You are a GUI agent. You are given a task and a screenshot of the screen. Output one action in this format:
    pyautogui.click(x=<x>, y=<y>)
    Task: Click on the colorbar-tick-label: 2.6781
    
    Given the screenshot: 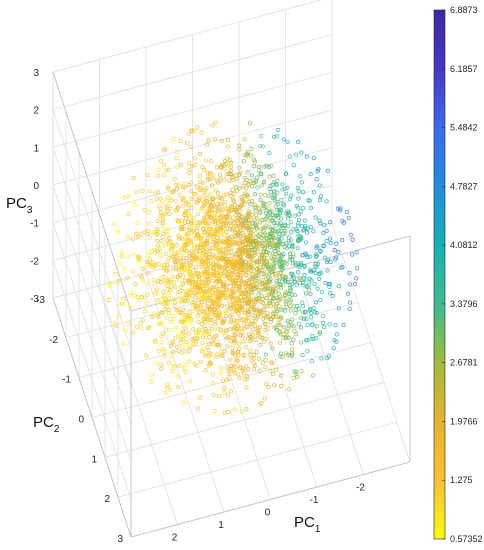 What is the action you would take?
    pyautogui.click(x=464, y=363)
    